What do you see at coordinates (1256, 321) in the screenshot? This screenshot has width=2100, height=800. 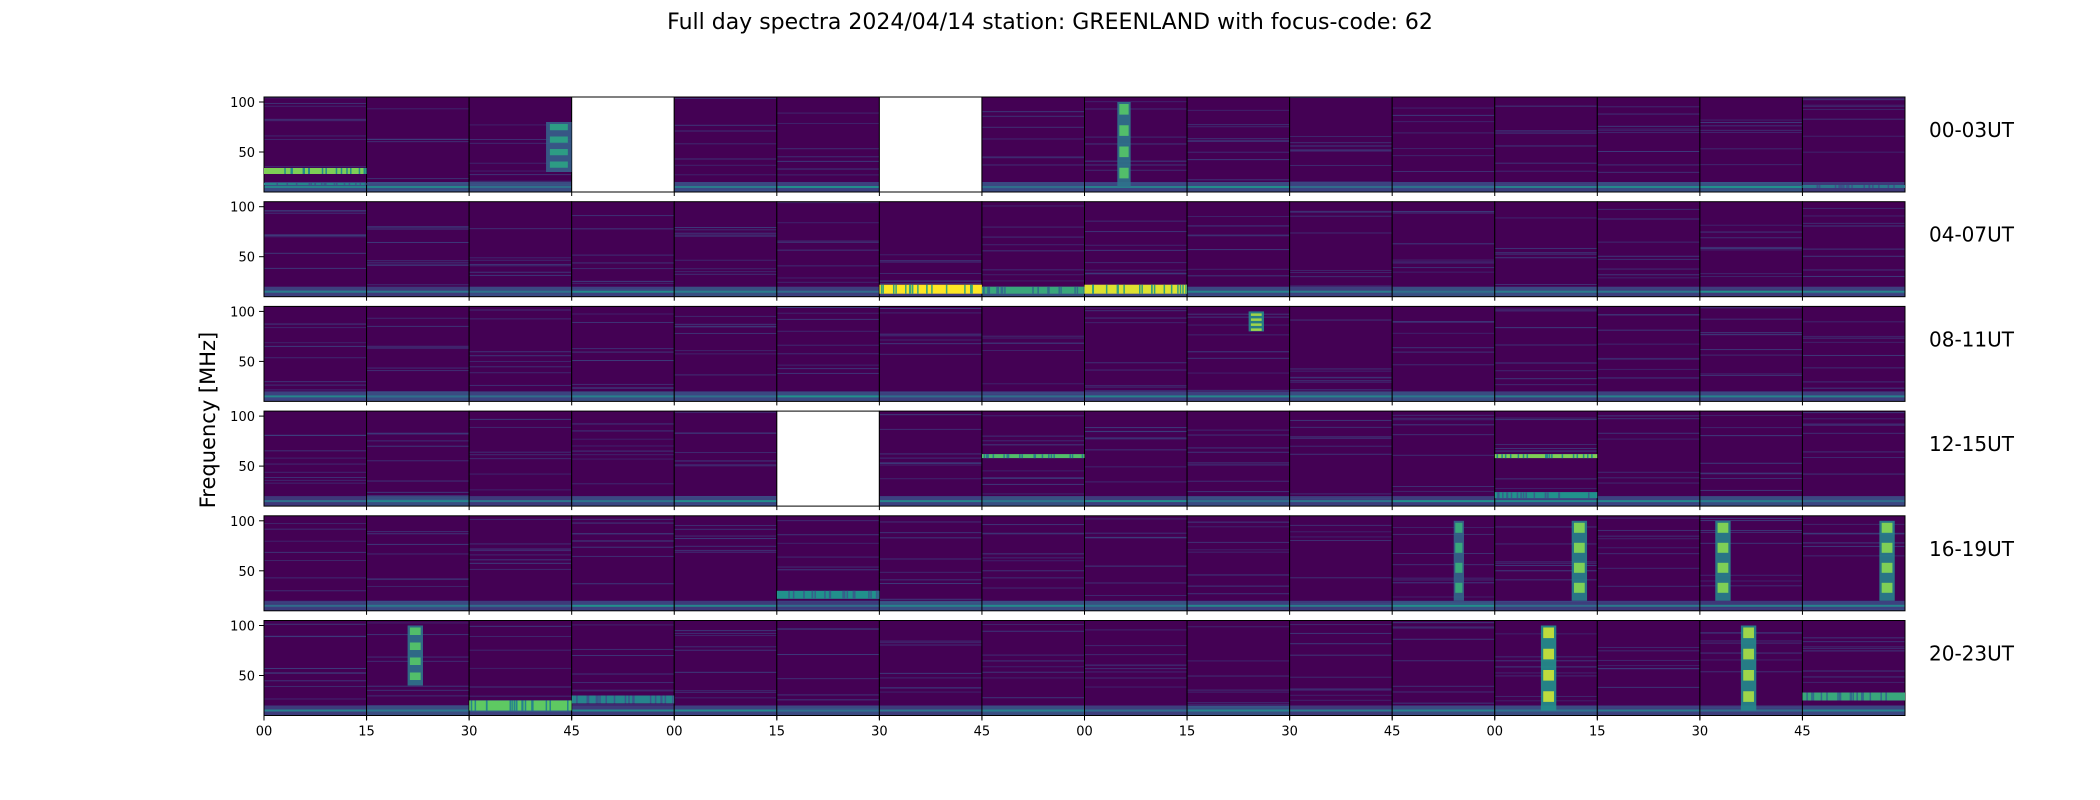 I see `spectral-feature` at bounding box center [1256, 321].